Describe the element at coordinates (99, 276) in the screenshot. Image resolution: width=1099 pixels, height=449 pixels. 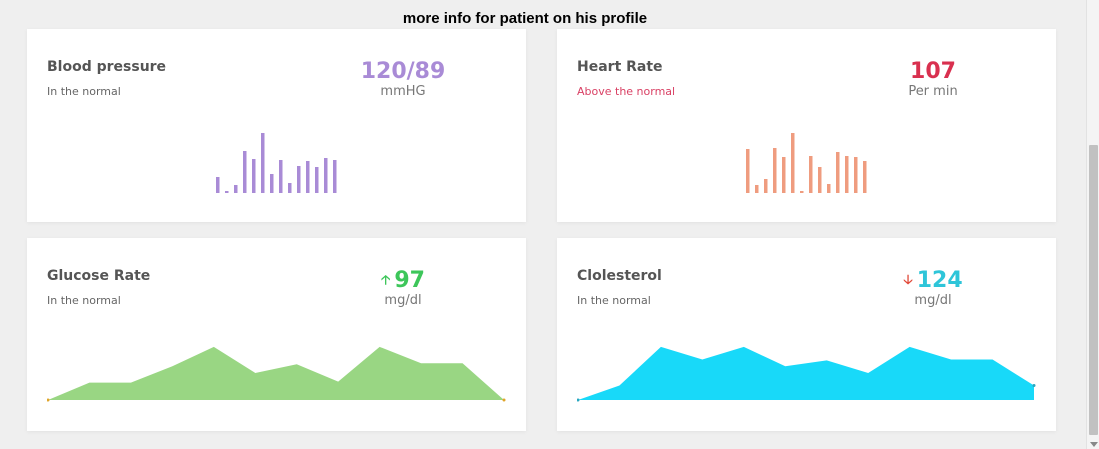
I see `card-title: Glucose Rate` at that location.